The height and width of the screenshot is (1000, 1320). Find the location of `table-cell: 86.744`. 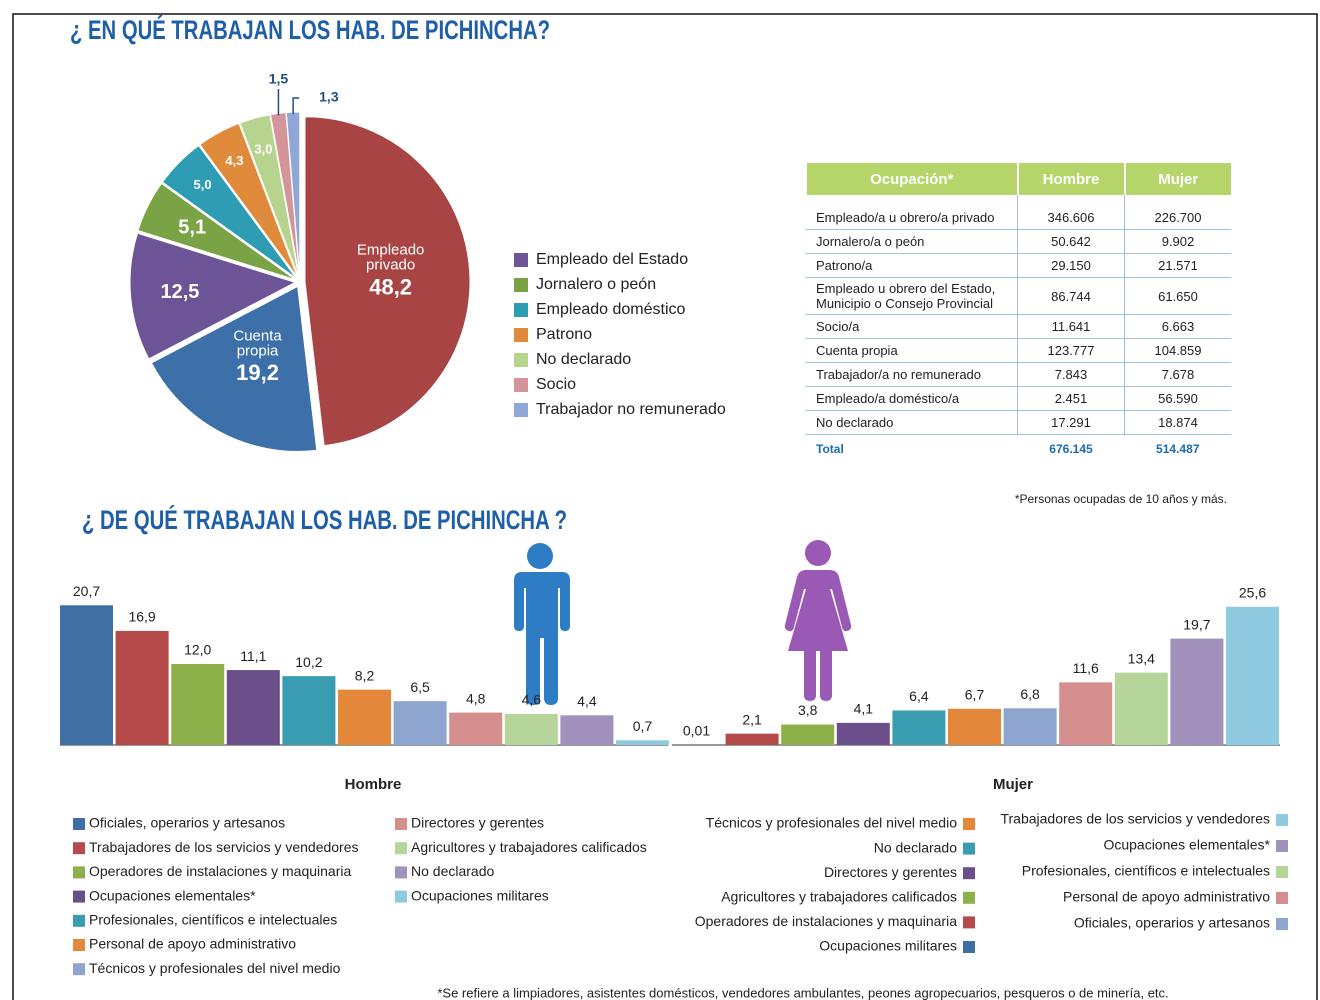

table-cell: 86.744 is located at coordinates (1071, 296).